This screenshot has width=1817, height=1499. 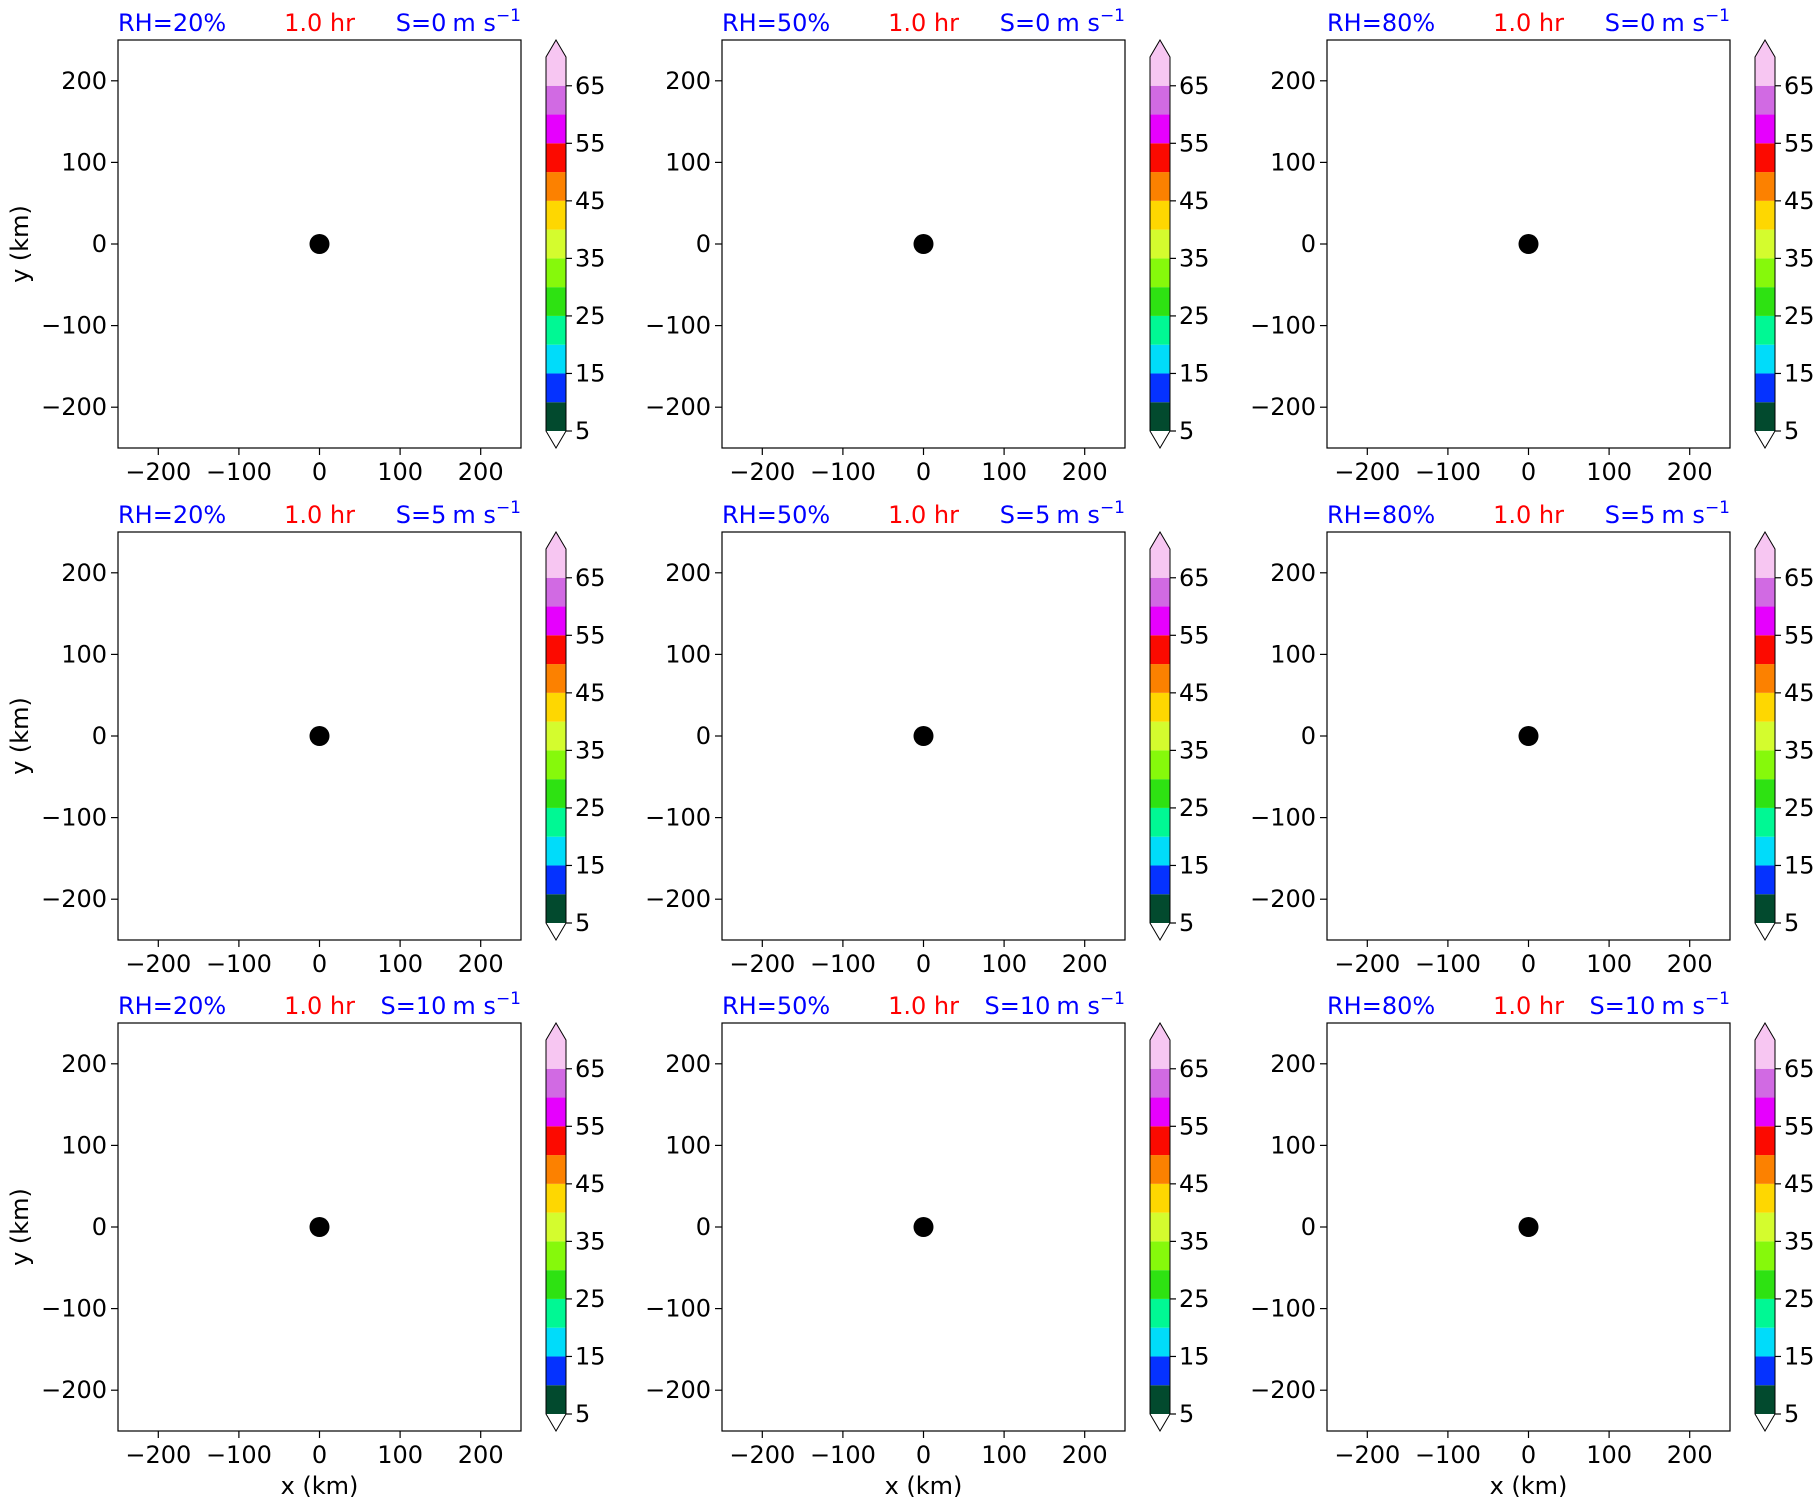 I want to click on colorbar: 5 15 25 35 45 55 65, so click(x=1179, y=736).